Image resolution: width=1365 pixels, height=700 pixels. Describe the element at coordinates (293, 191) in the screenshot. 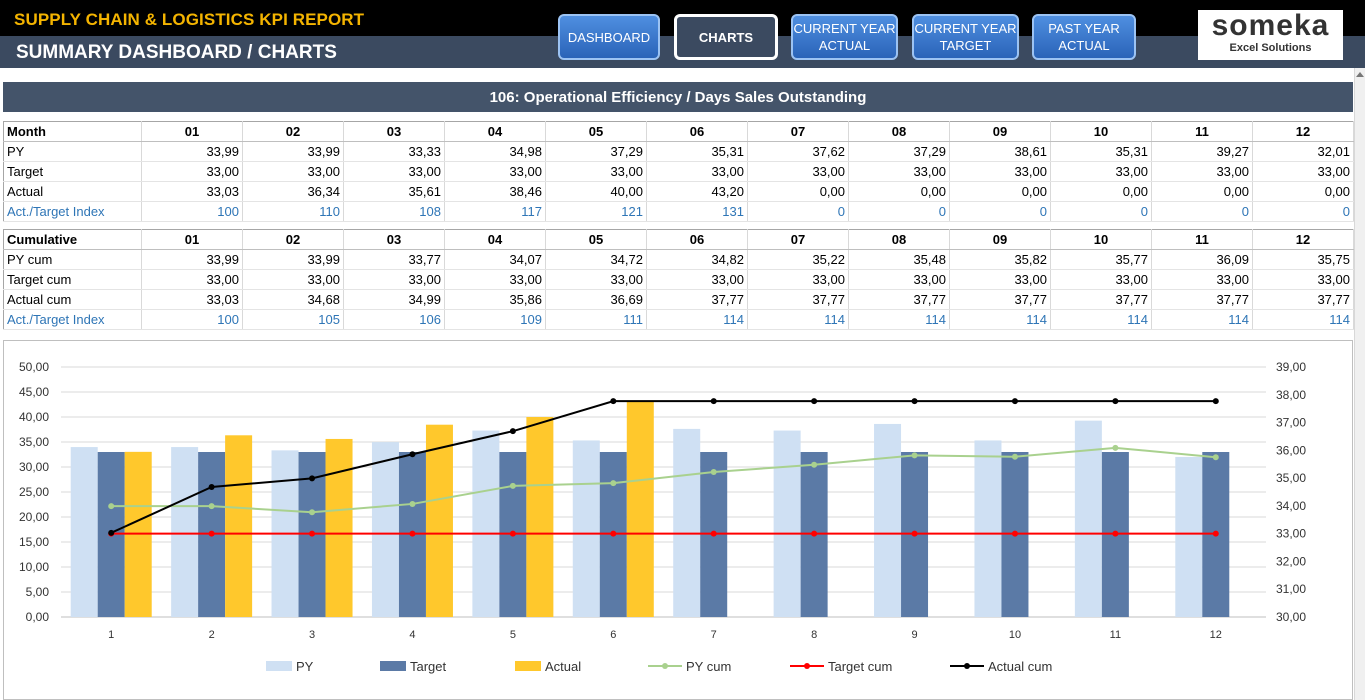

I see `table-cell: 36,34` at that location.